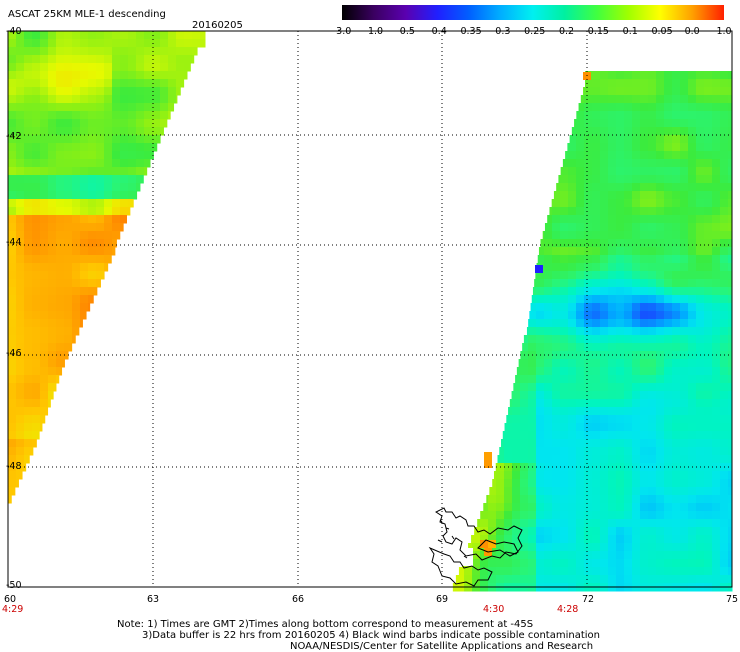 This screenshot has height=652, width=740. I want to click on lon-label: 69, so click(442, 599).